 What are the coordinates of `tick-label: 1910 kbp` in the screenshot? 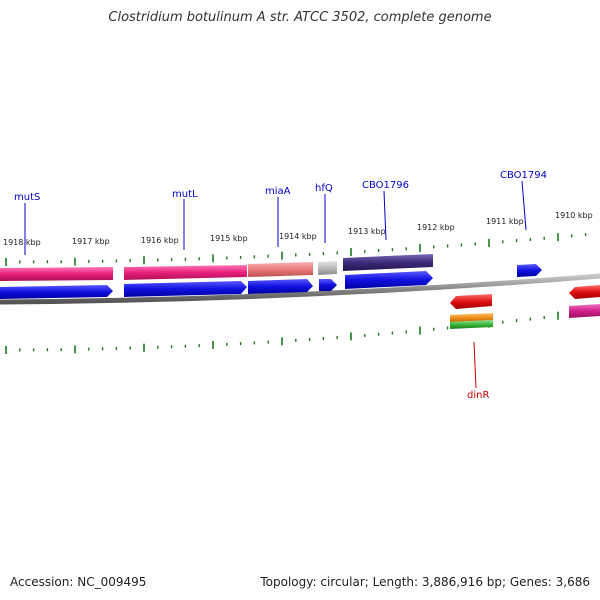 It's located at (574, 215).